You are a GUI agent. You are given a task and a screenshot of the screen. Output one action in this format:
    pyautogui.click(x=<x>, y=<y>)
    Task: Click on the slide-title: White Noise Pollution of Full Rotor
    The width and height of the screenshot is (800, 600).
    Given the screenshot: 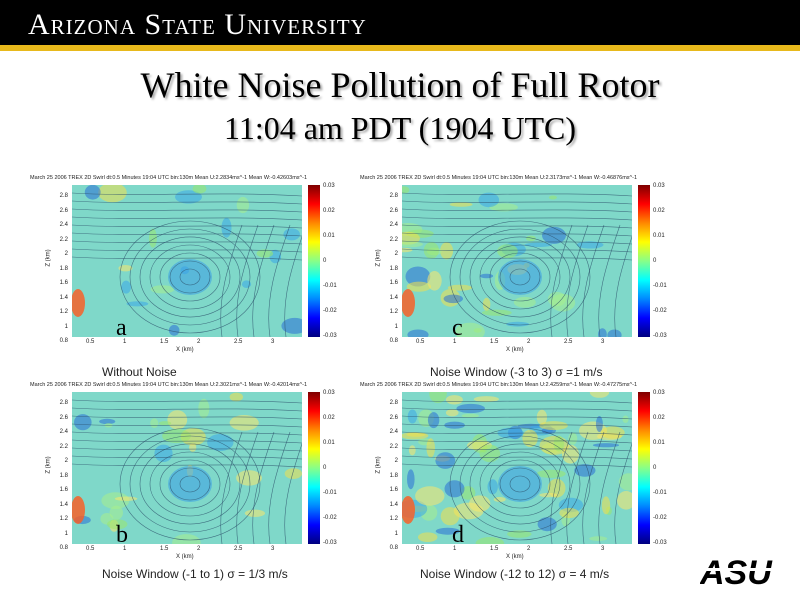 What is the action you would take?
    pyautogui.click(x=400, y=85)
    